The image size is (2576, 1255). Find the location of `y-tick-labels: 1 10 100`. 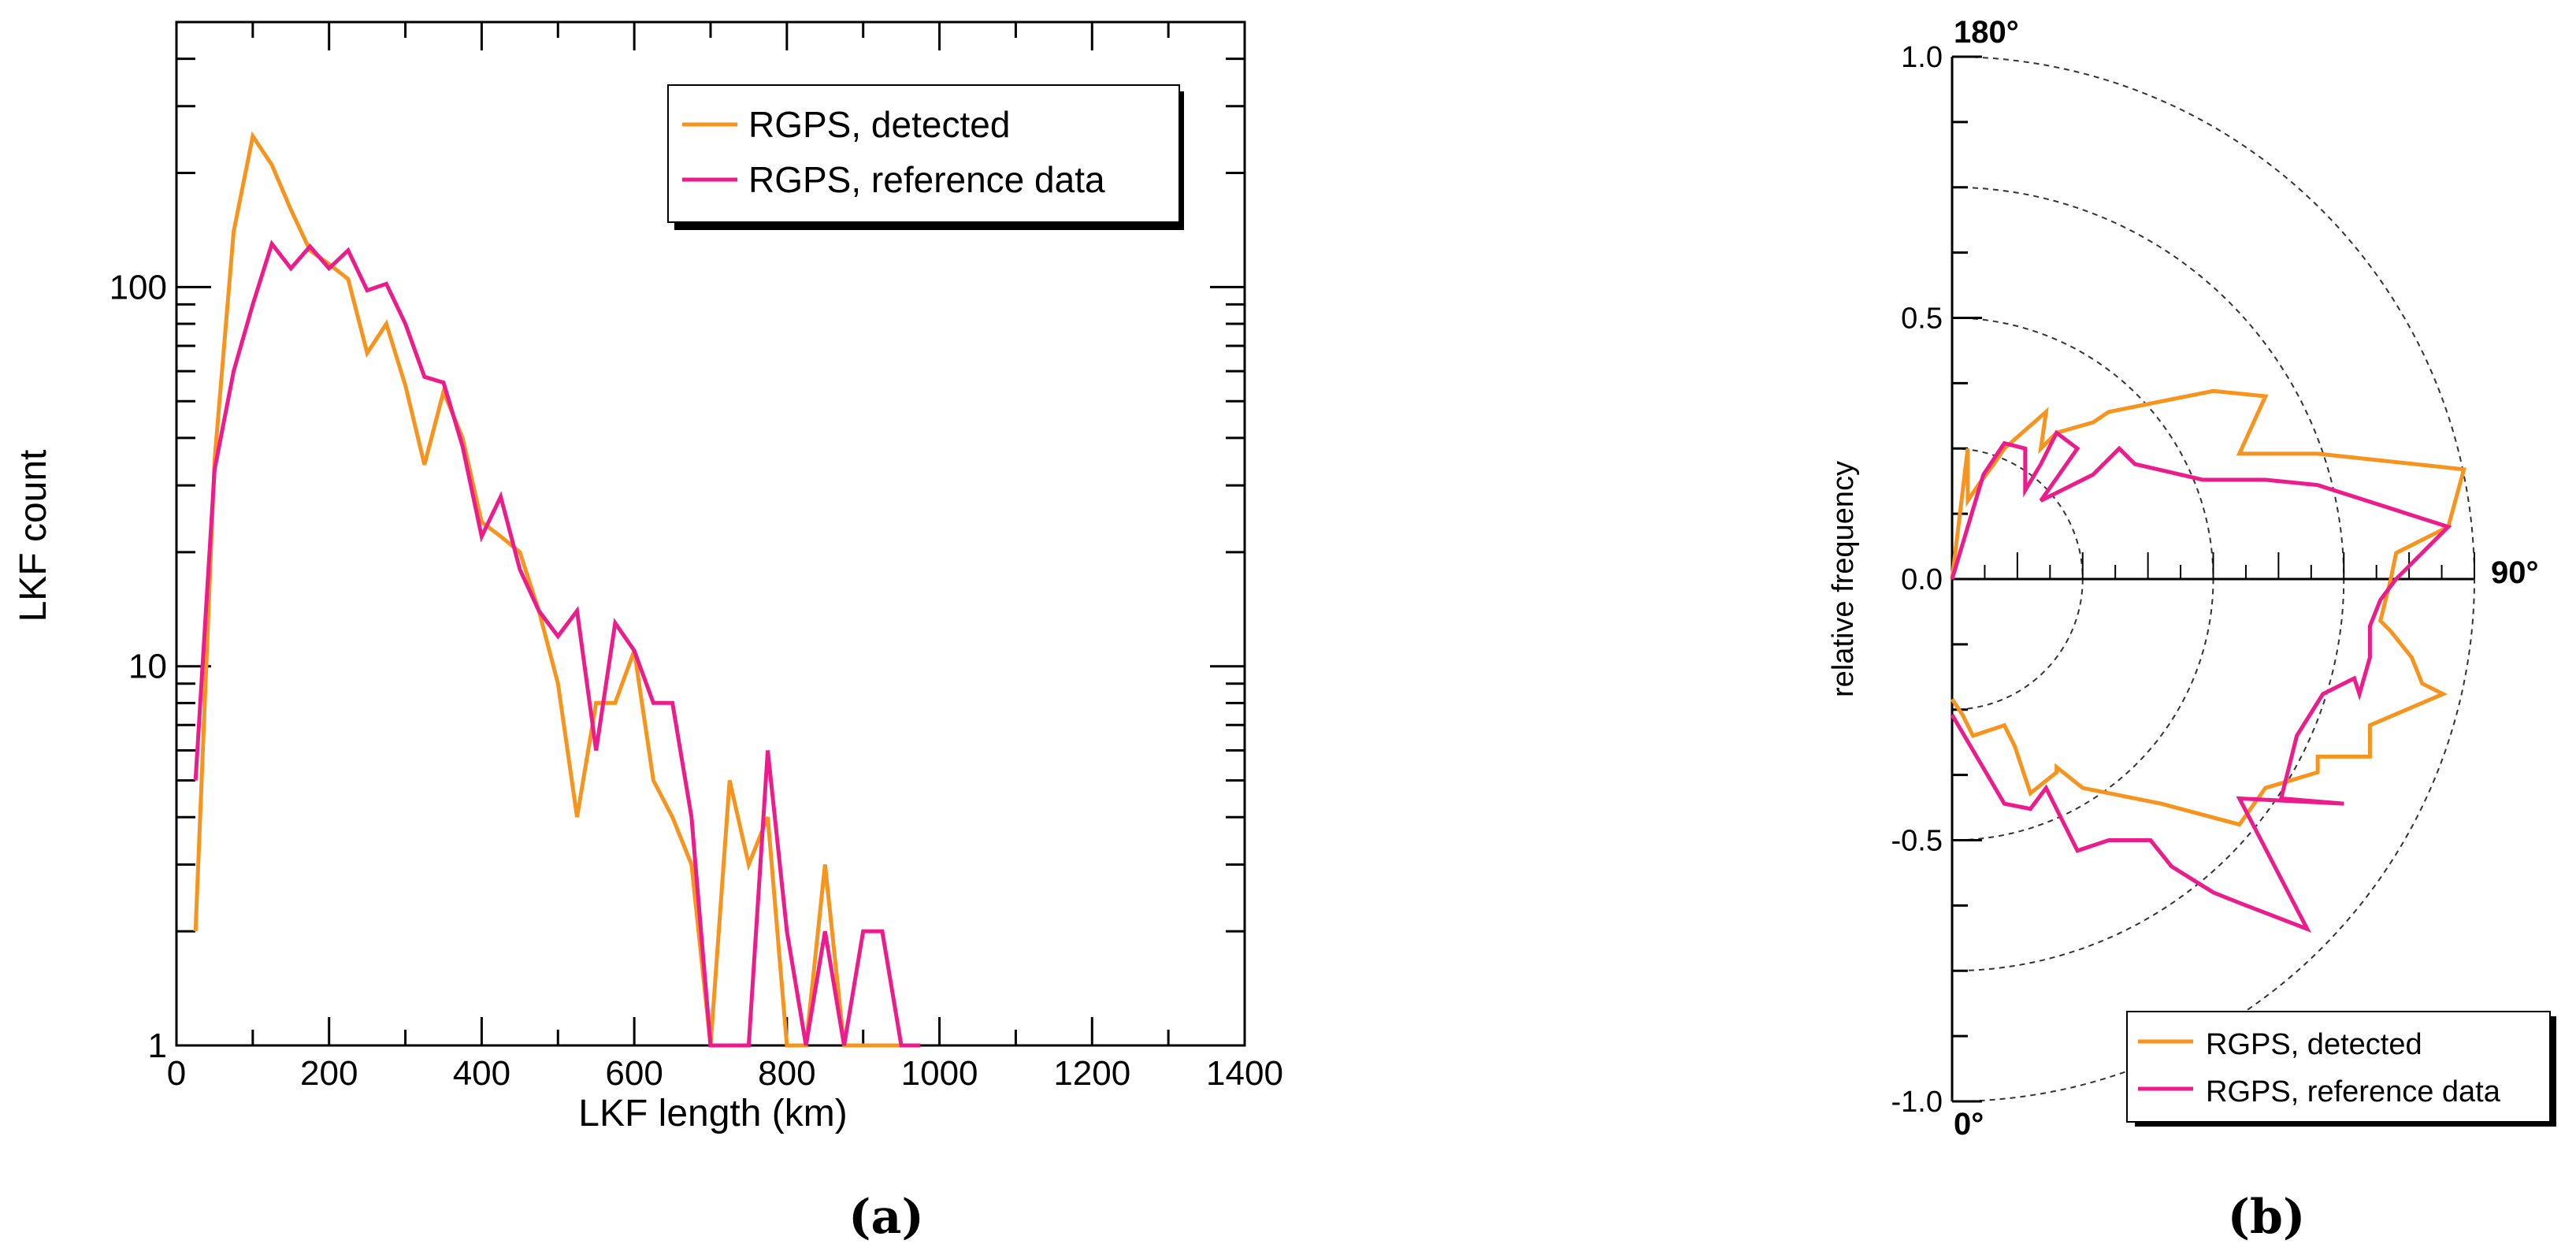

y-tick-labels: 1 10 100 is located at coordinates (138, 666).